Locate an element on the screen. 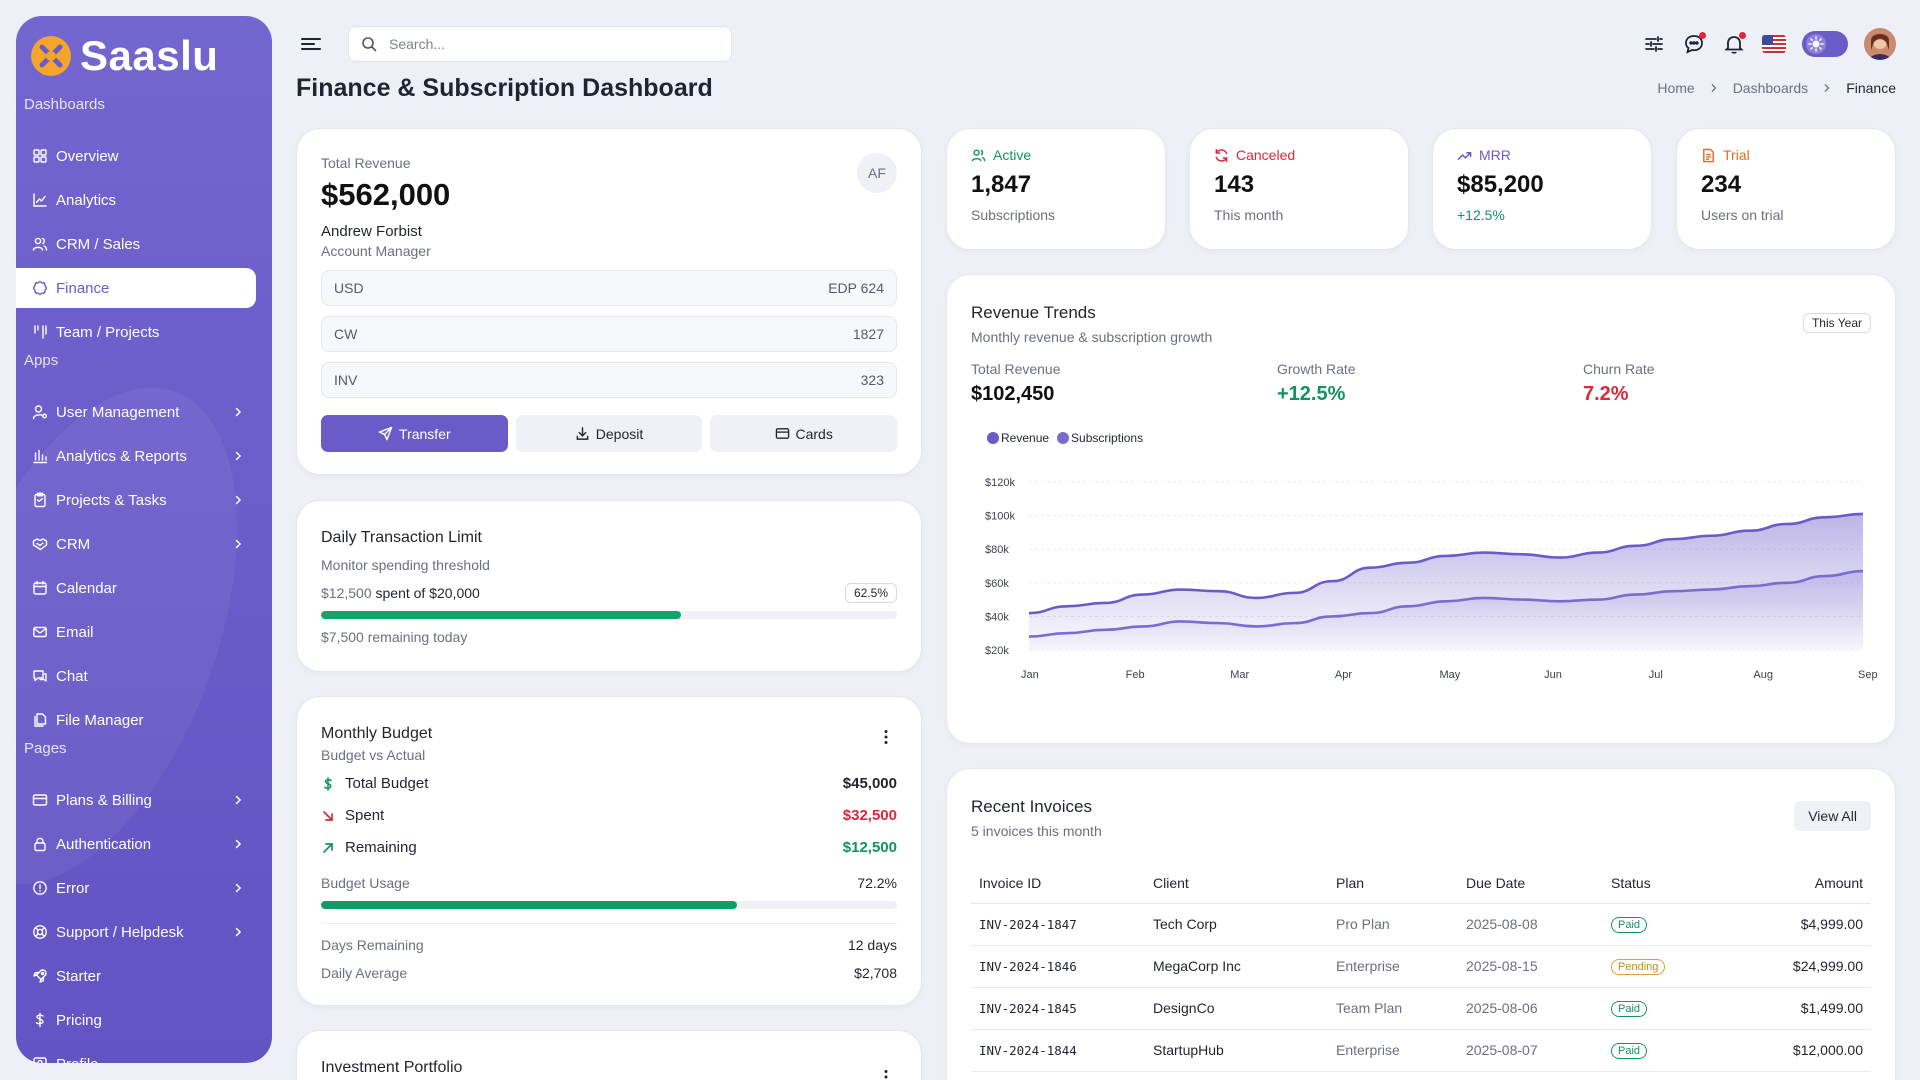  sidebar-item-projects-tasks: Projects & Tasks is located at coordinates (136, 500).